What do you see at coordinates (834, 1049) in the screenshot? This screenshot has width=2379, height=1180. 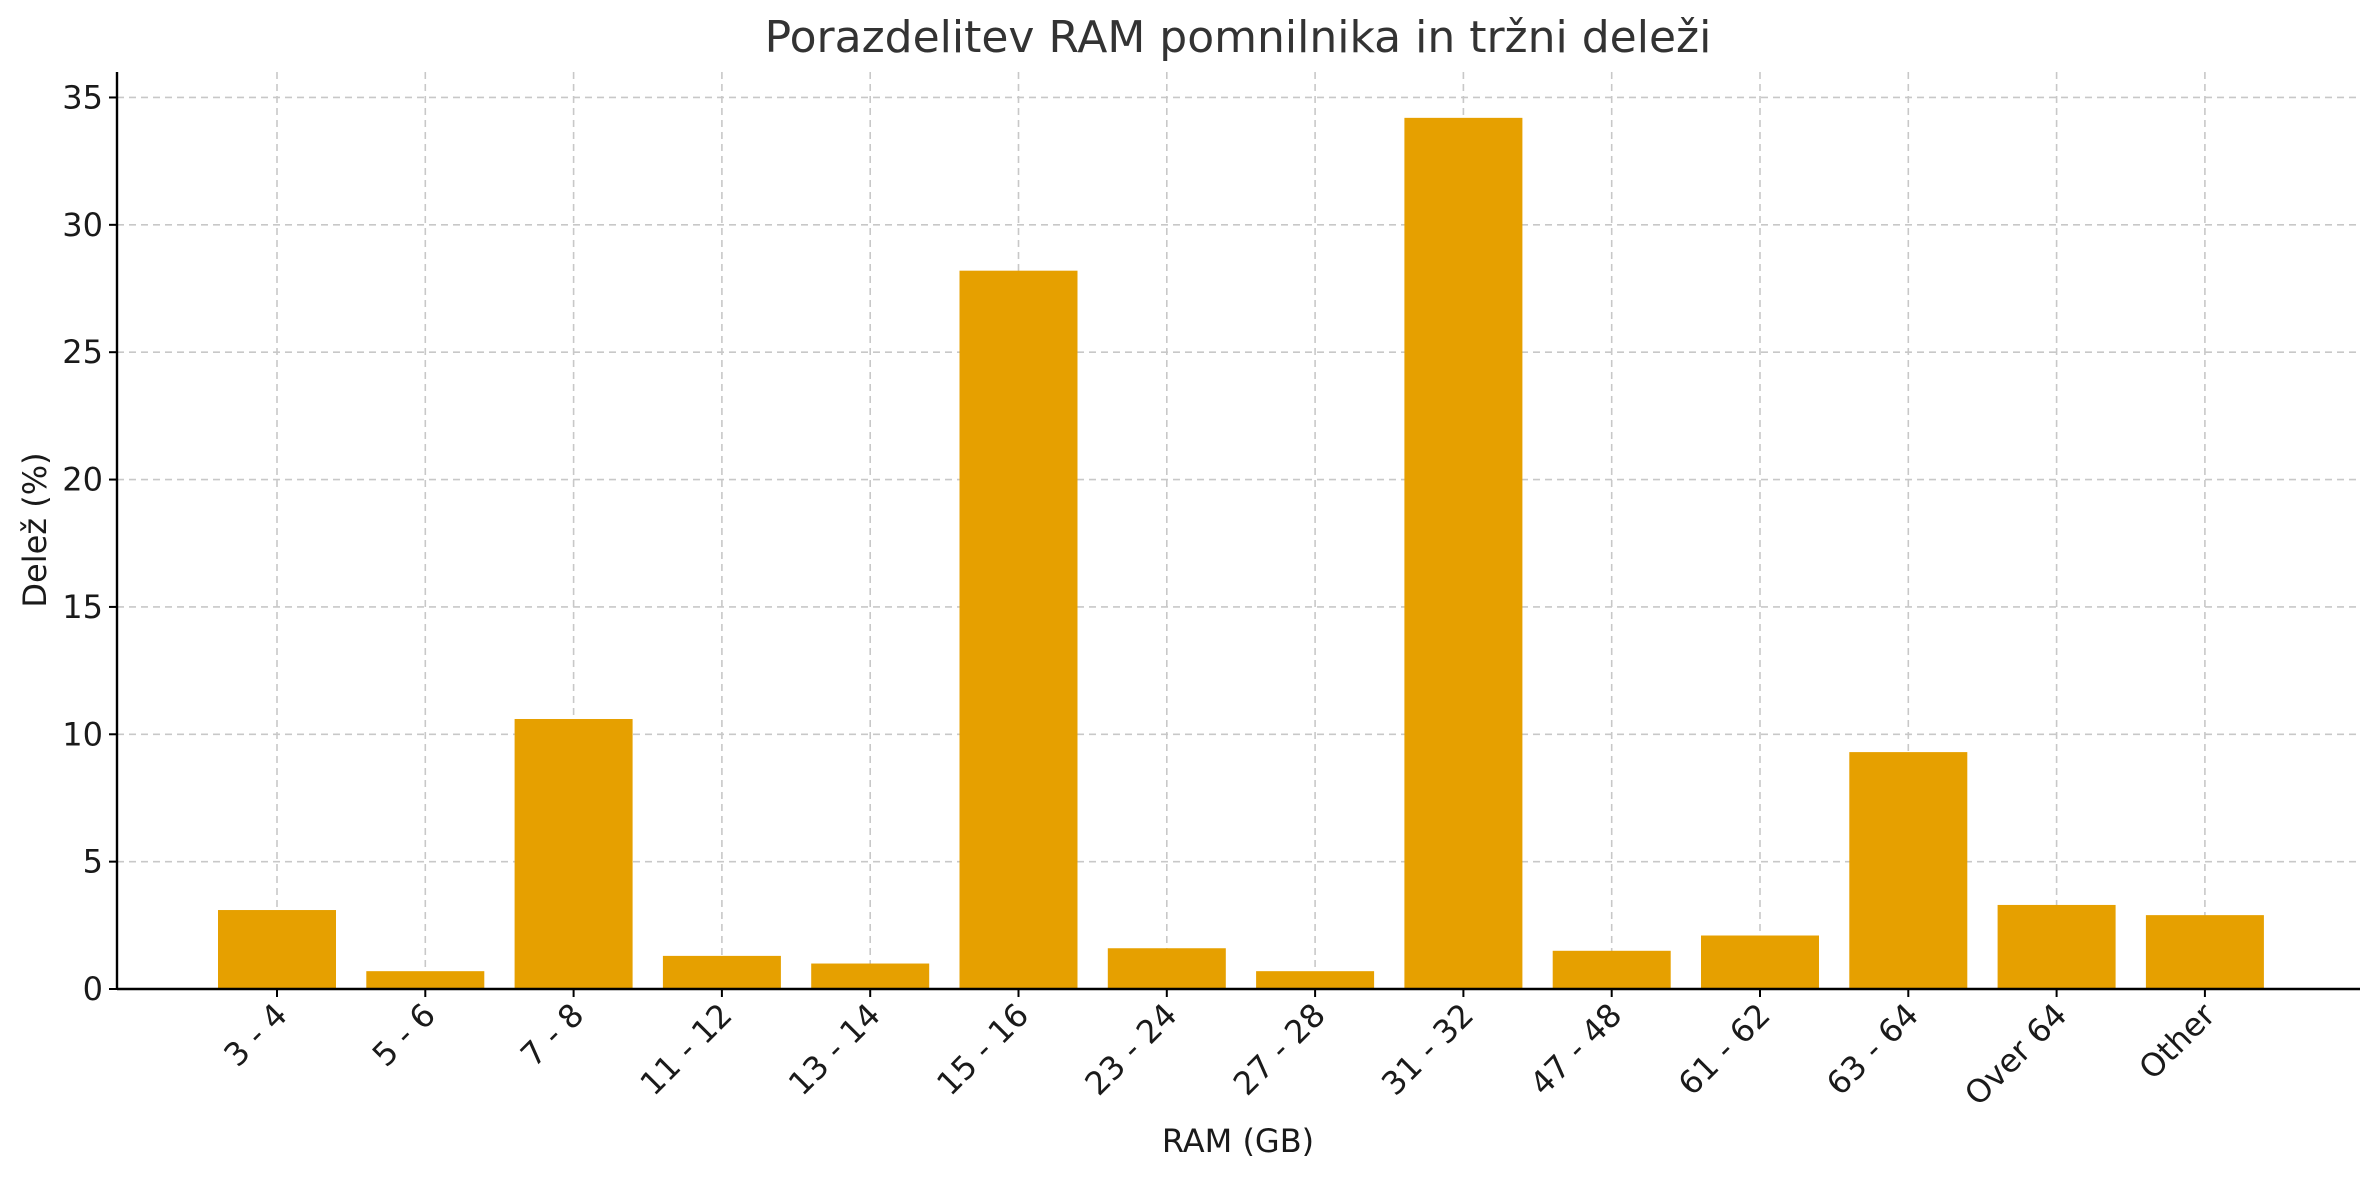 I see `x-tick-label: 13 - 14` at bounding box center [834, 1049].